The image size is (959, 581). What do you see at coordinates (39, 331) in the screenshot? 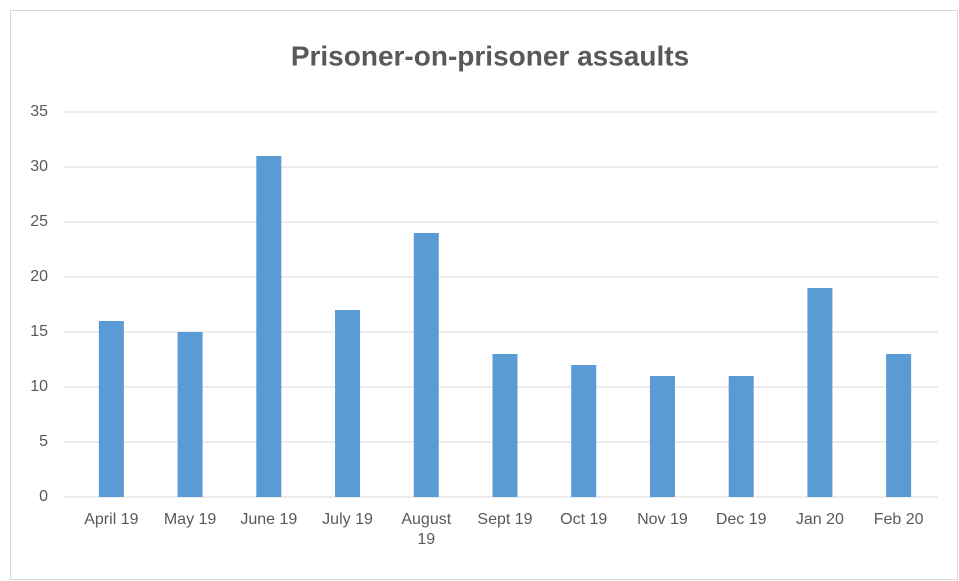
I see `y-tick-label: 15` at bounding box center [39, 331].